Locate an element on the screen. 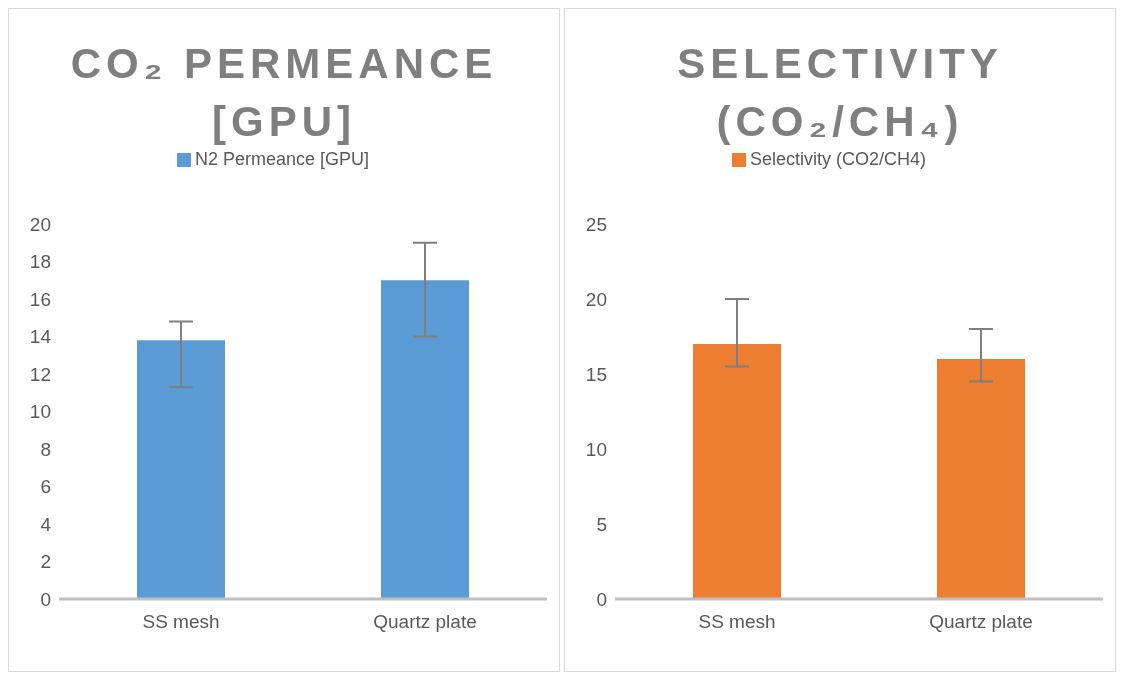  chart-title: CO₂ PERMEANCE [GPU] is located at coordinates (284, 92).